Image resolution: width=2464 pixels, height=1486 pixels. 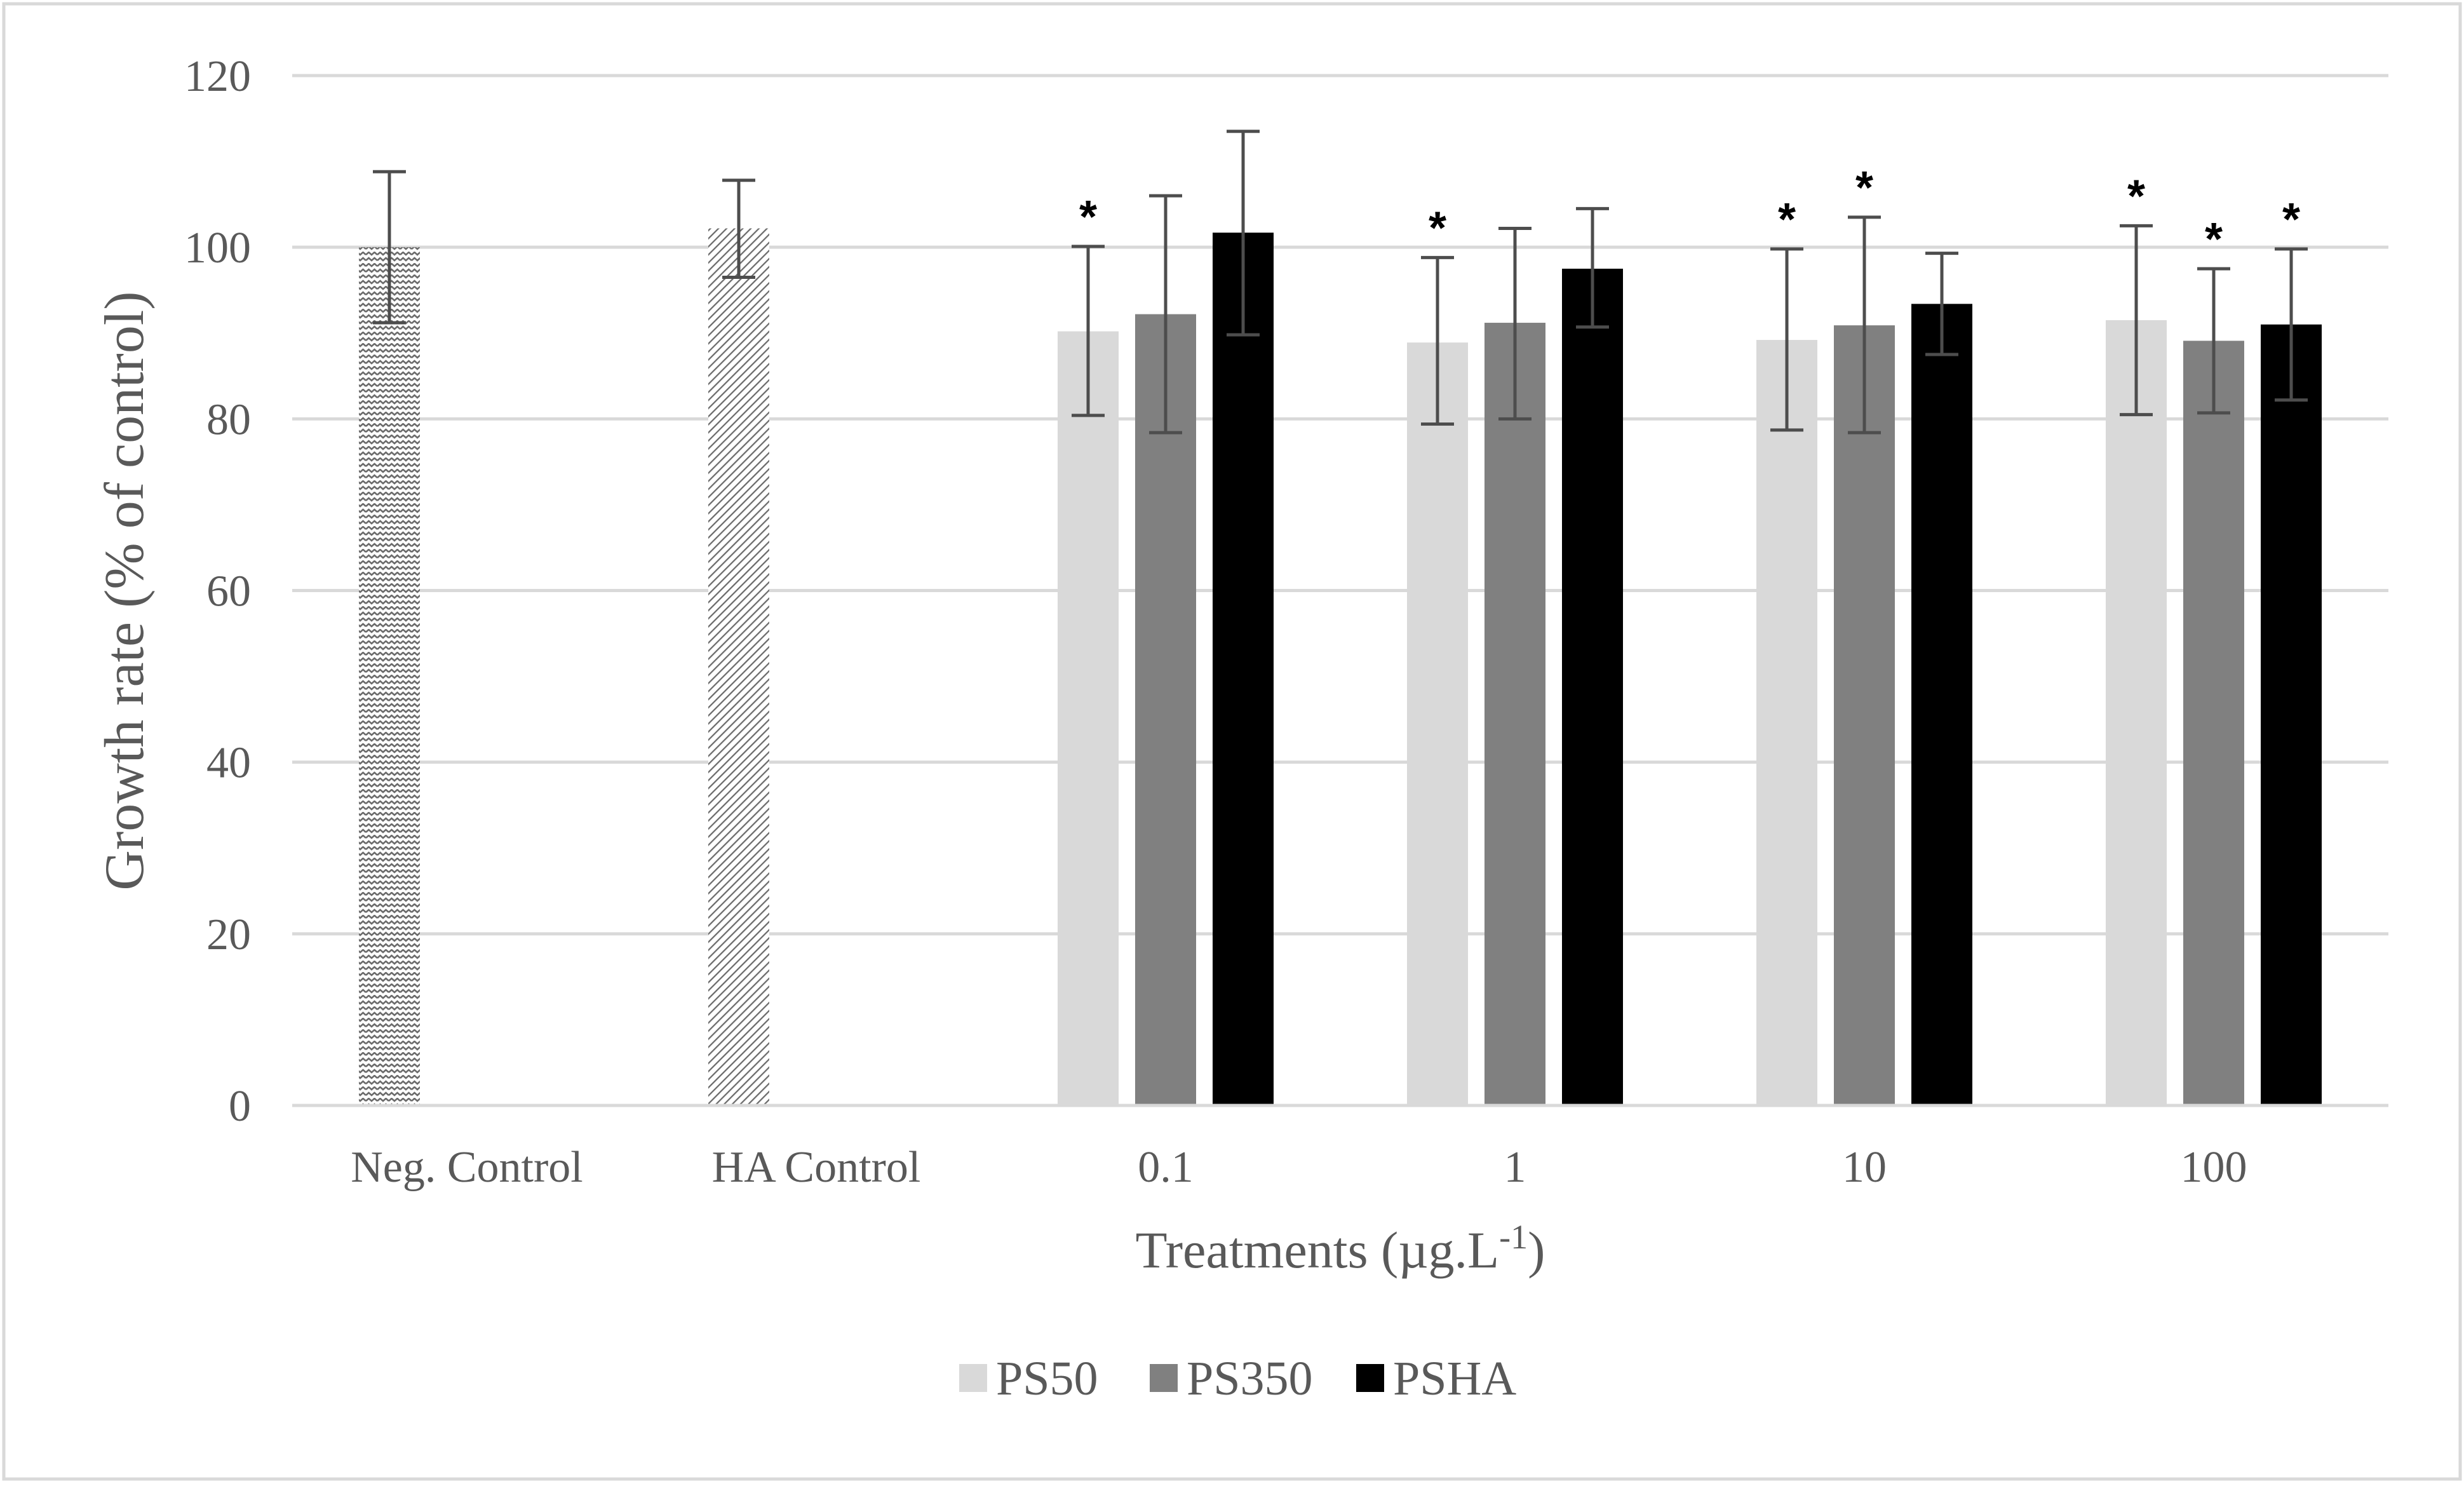 I want to click on y-tick-label-120: 120, so click(x=217, y=76).